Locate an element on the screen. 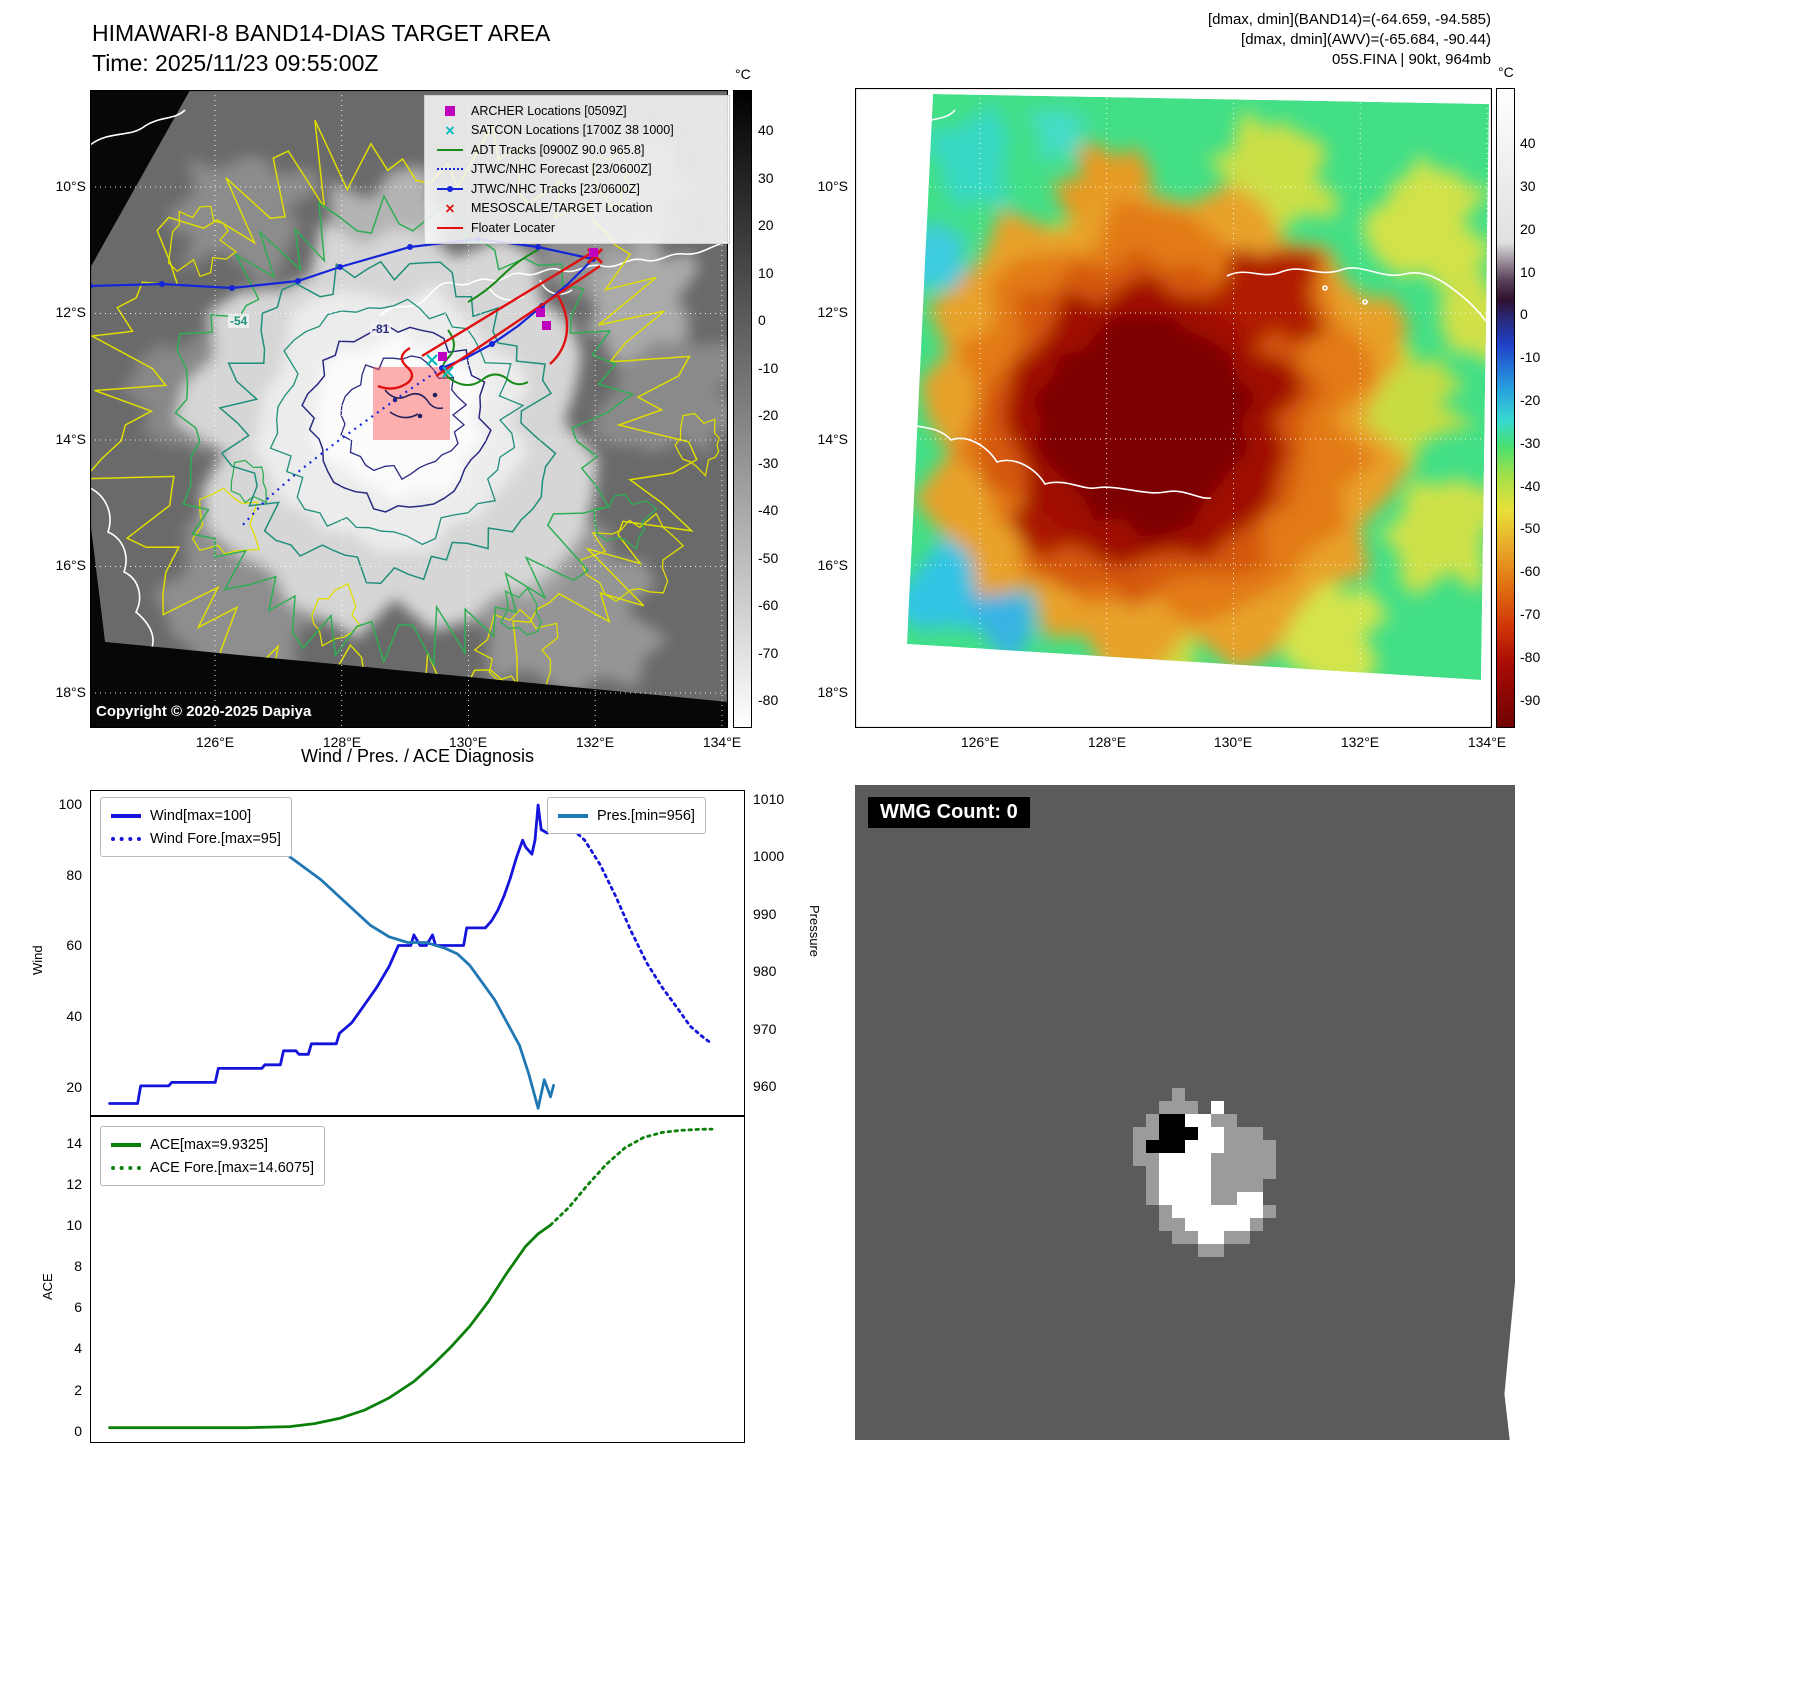 The height and width of the screenshot is (1690, 1797). inner-contour-squiggles is located at coordinates (414, 404).